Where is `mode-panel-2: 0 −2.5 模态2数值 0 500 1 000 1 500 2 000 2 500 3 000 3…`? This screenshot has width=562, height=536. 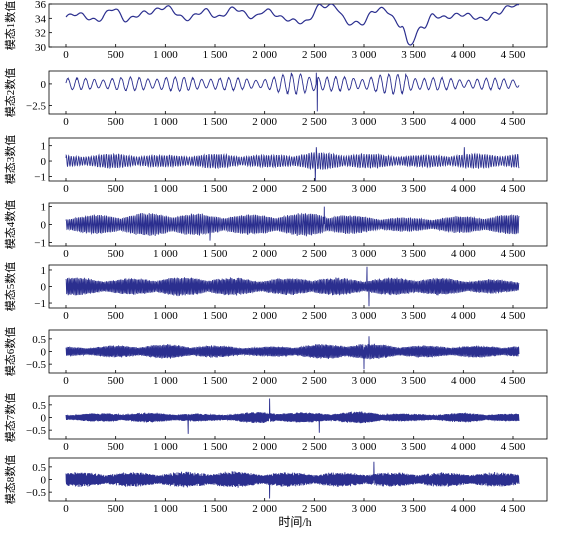
mode-panel-2: 0 −2.5 模态2数值 0 500 1 000 1 500 2 000 2 500 3 000 3… is located at coordinates (276, 98).